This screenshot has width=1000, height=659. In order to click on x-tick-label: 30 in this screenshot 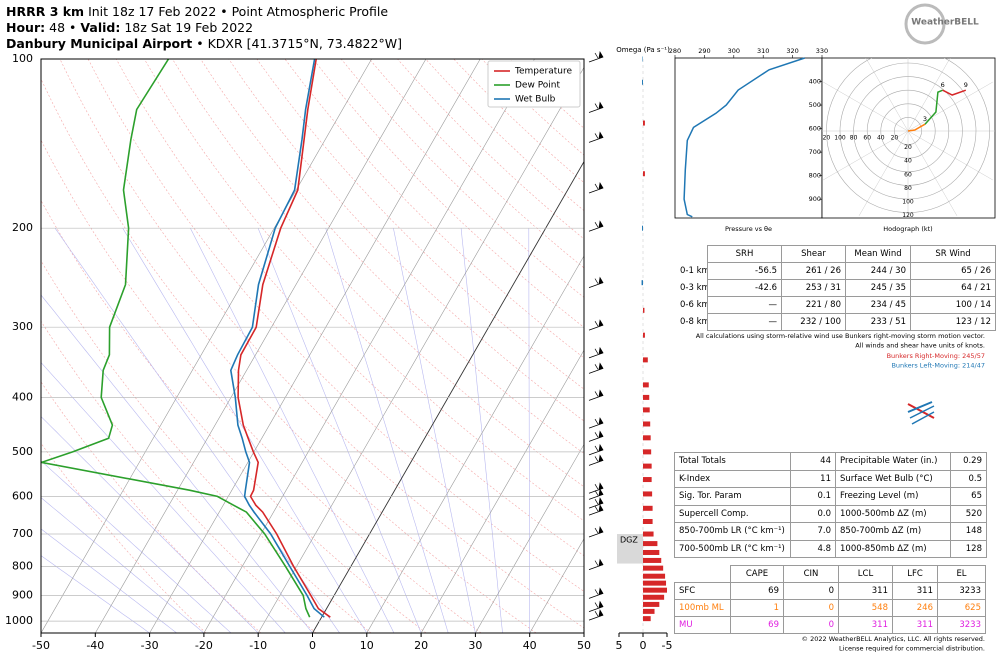, I will do `click(475, 645)`.